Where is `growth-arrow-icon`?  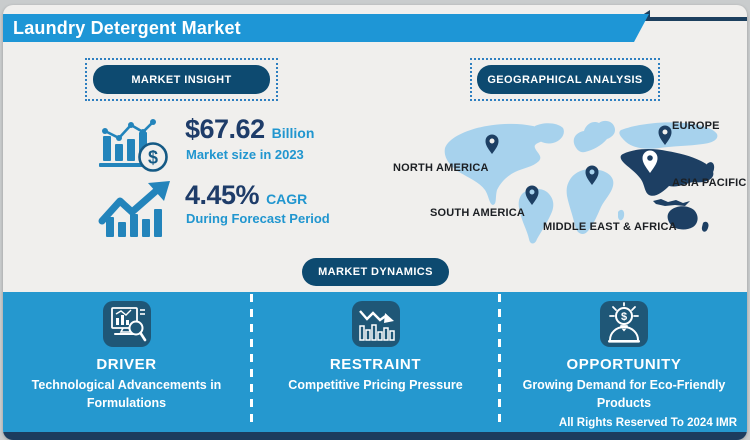 growth-arrow-icon is located at coordinates (134, 209).